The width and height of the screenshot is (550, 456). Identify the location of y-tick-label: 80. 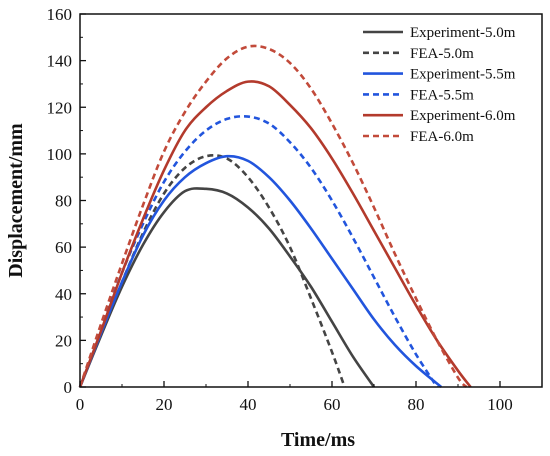
(63, 201).